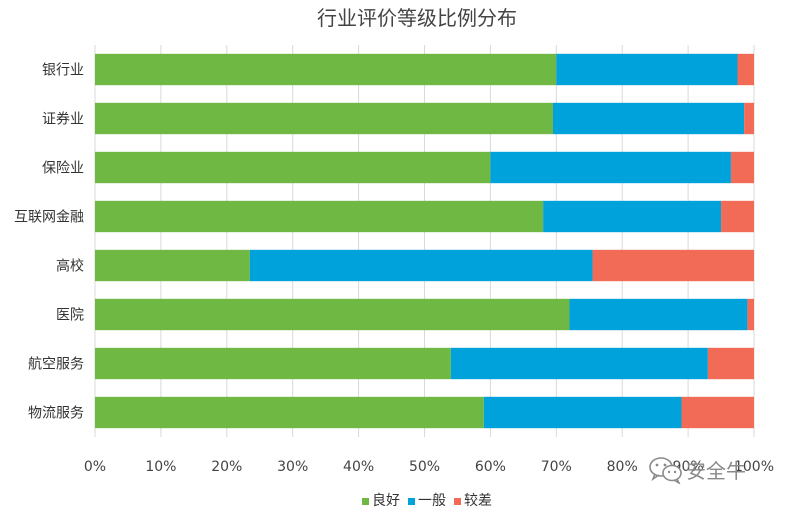 This screenshot has width=794, height=514. I want to click on category-label: 医院, so click(70, 316).